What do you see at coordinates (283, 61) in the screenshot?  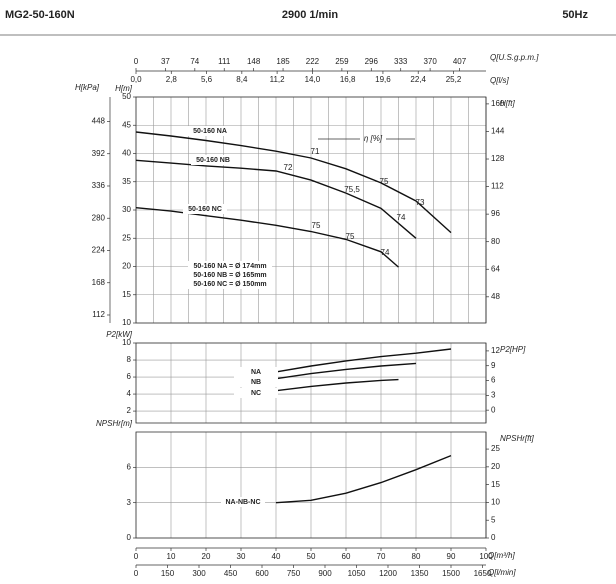 I see `gpm-tick-label: 185` at bounding box center [283, 61].